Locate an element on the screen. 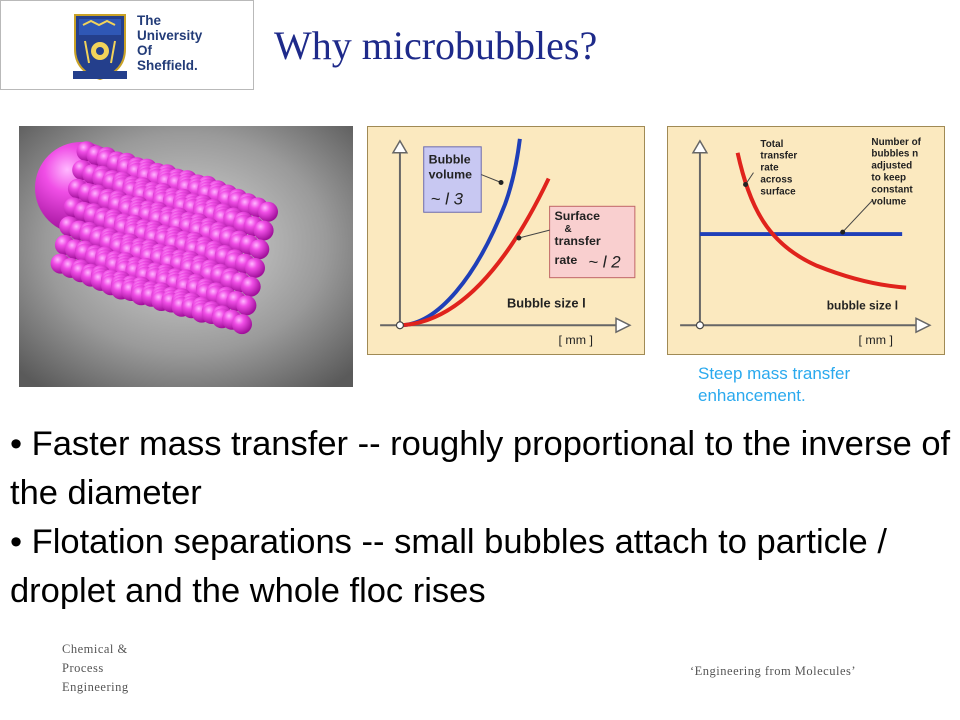 This screenshot has height=720, width=960. total-label: transfer is located at coordinates (778, 156).